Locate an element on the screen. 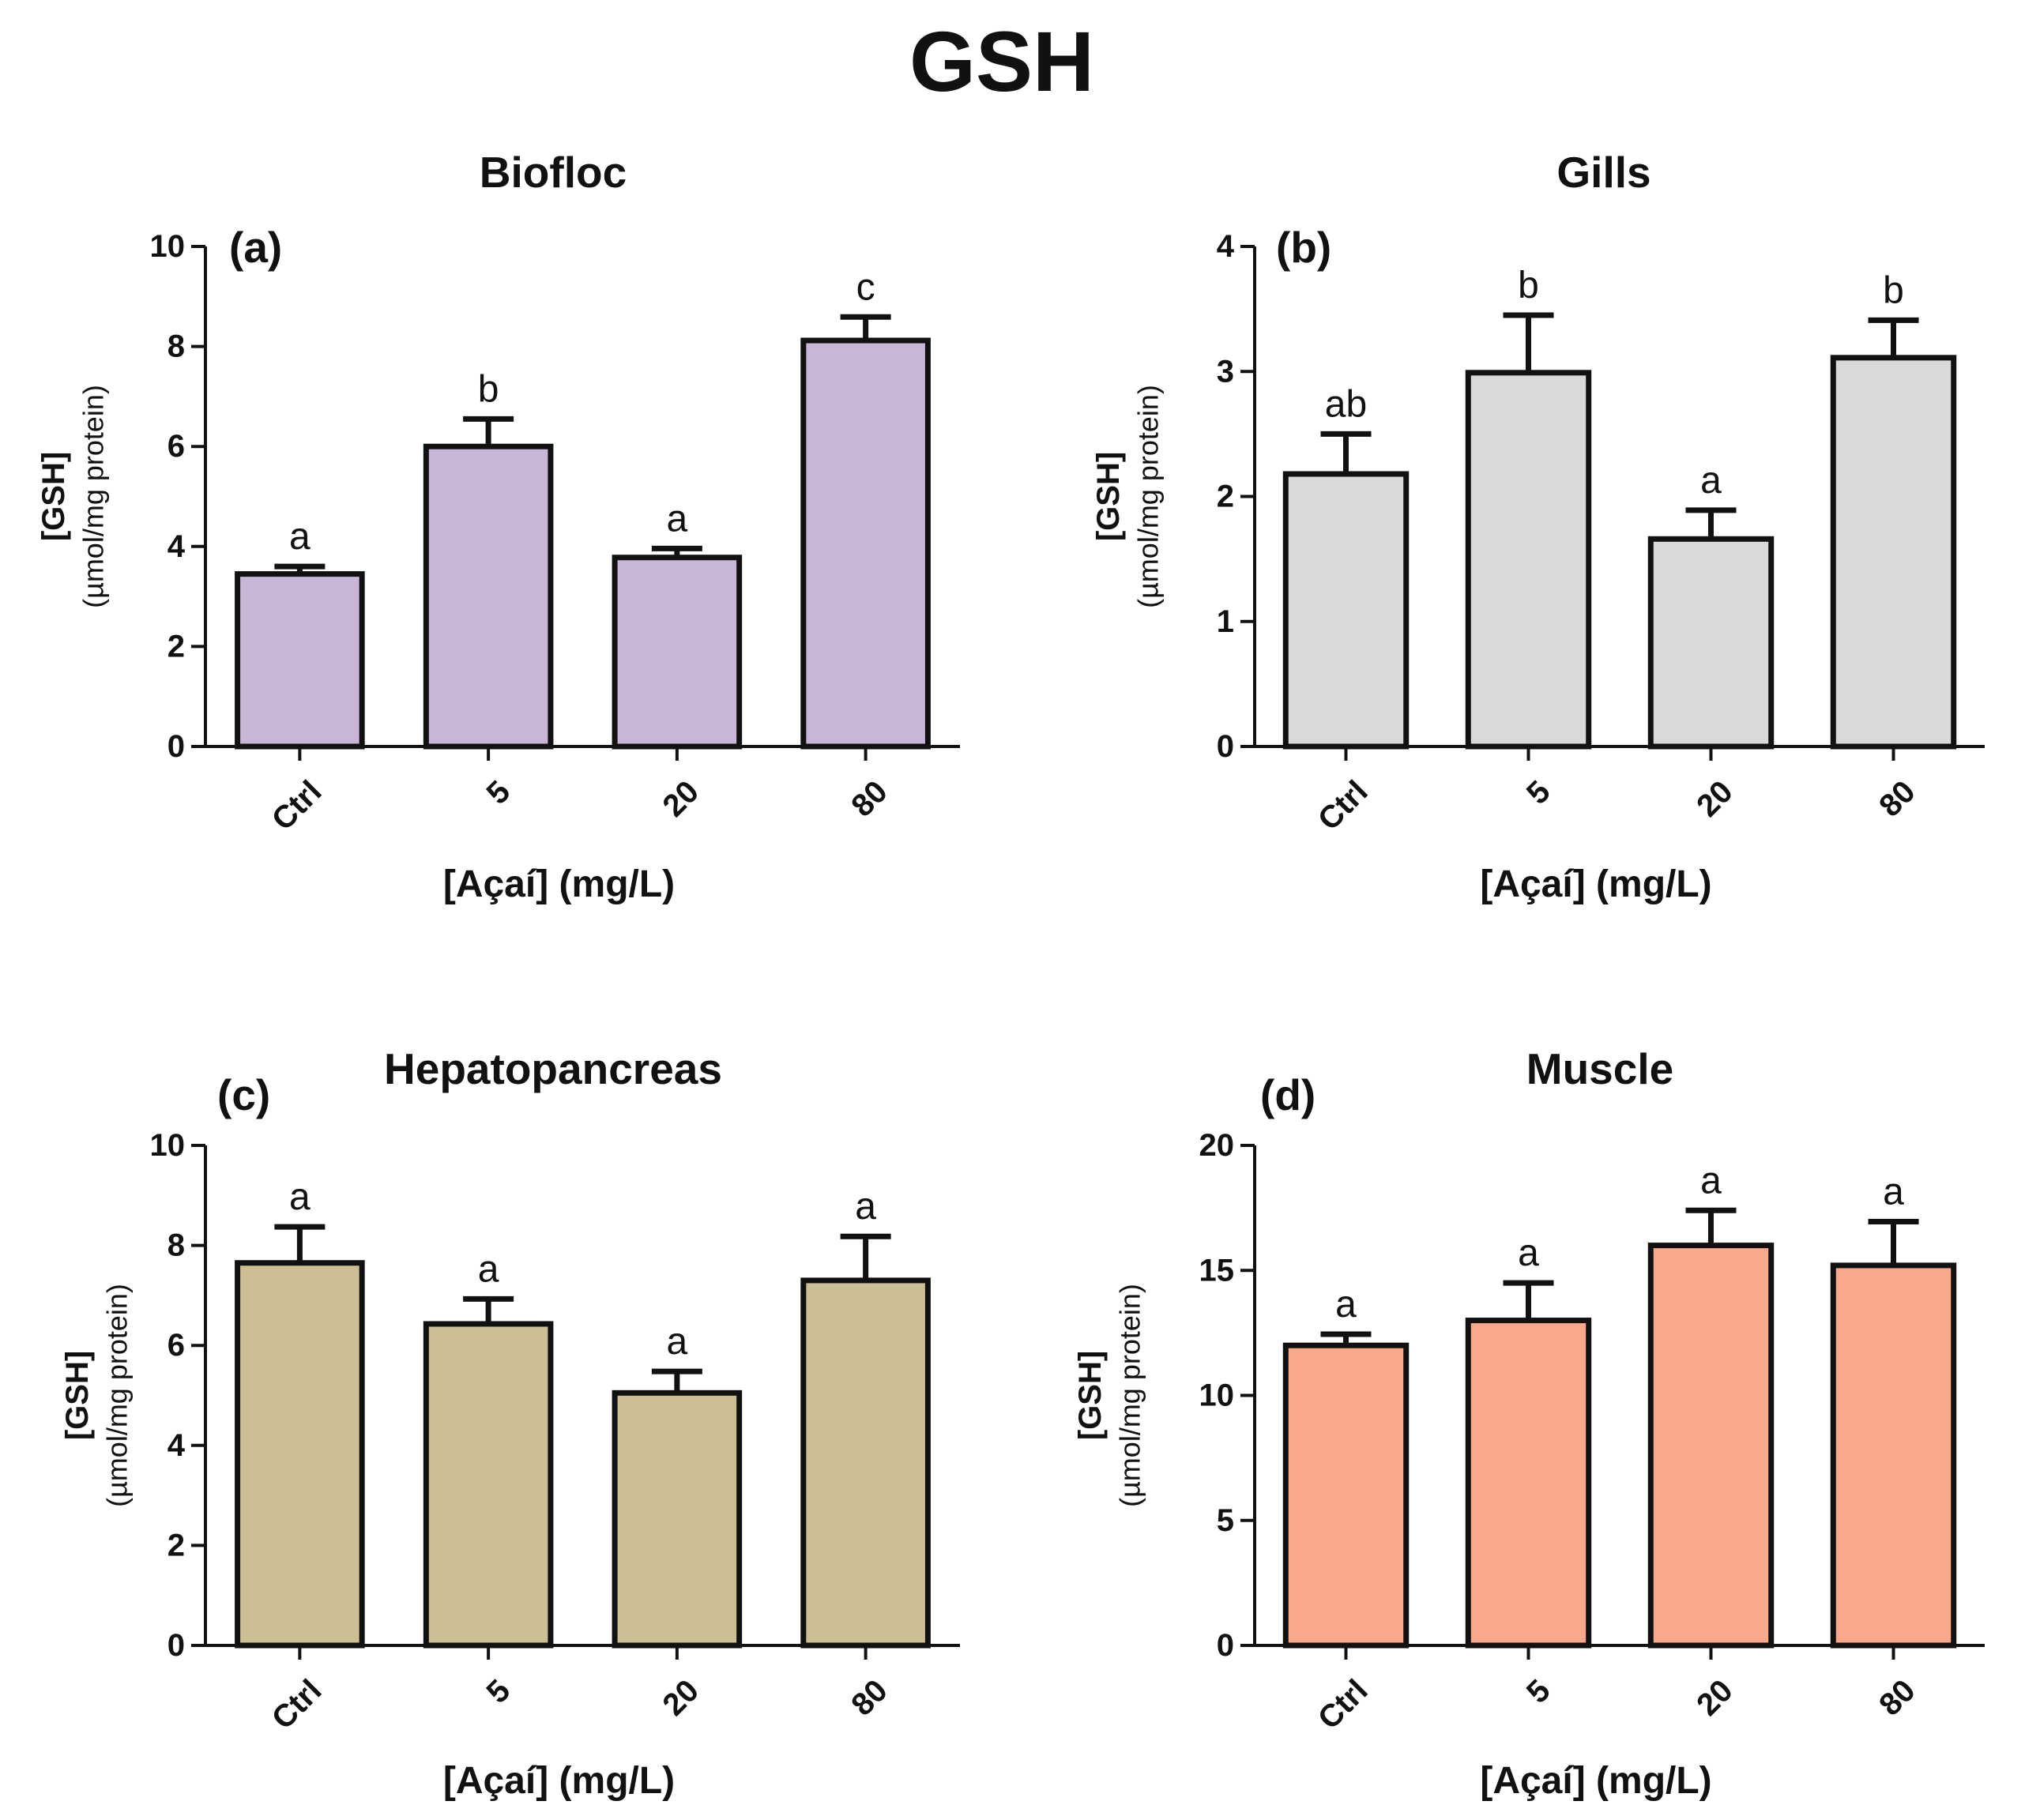 This screenshot has width=2025, height=1820. y-tick-label: 20 is located at coordinates (1217, 1145).